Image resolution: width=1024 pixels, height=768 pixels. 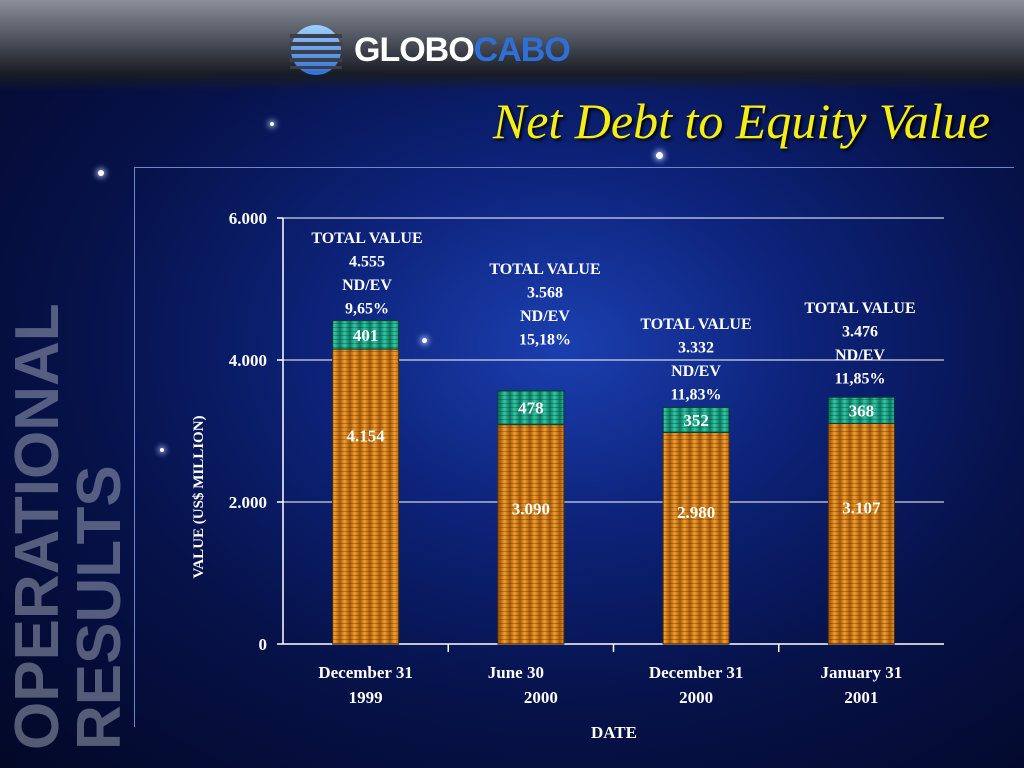 I want to click on net-debt-data-label: 401, so click(x=366, y=335).